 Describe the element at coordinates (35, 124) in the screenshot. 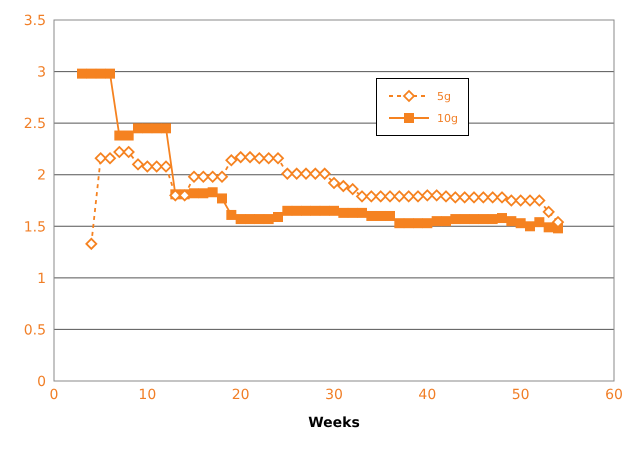

I see `y-tick-label: 2.5` at that location.